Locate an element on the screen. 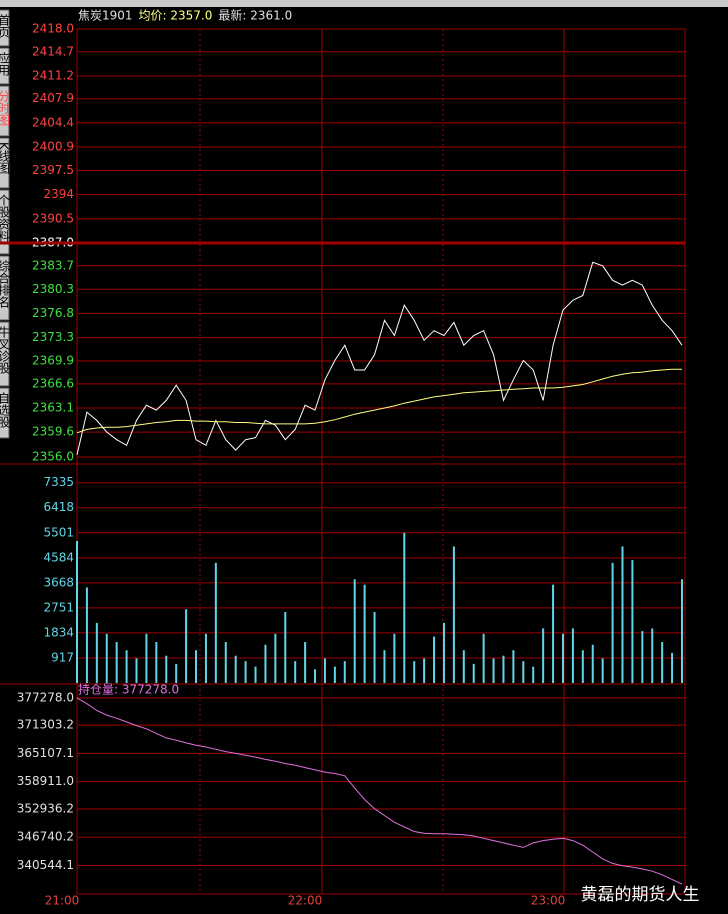 This screenshot has height=914, width=728. tab-label: 首页 is located at coordinates (5, 26).